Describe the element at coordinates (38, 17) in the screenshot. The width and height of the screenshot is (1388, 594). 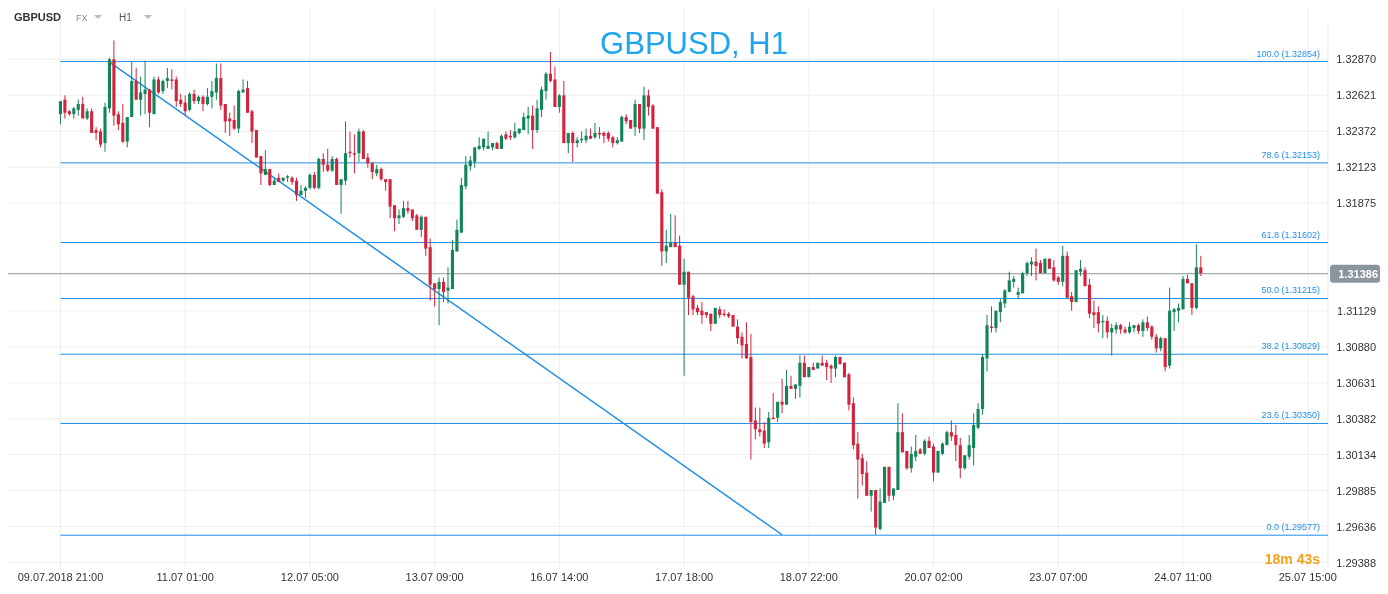
I see `text: GBPUSD` at that location.